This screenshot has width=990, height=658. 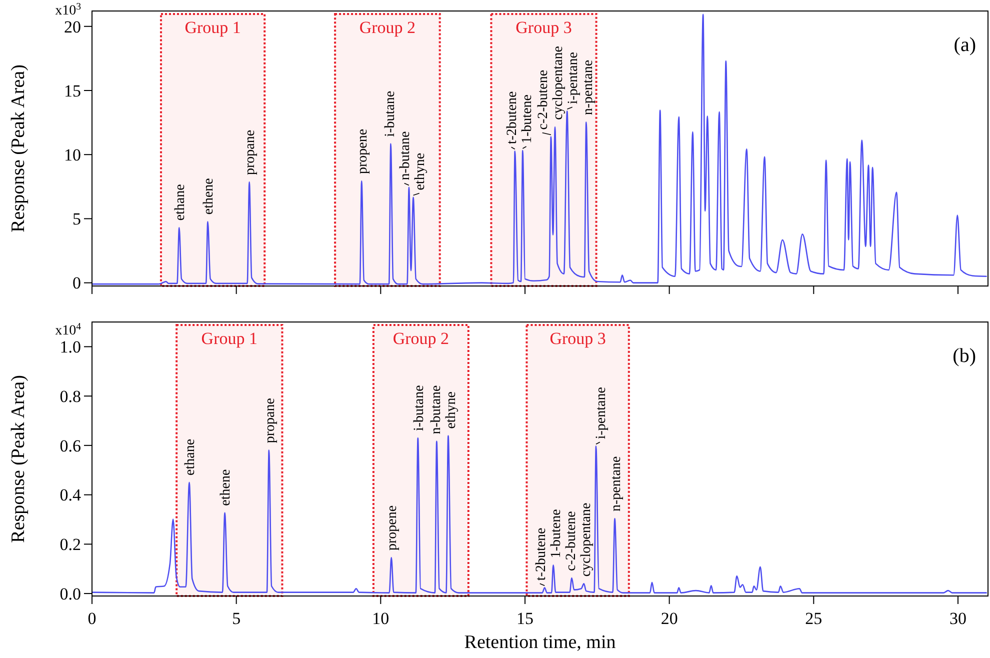 What do you see at coordinates (68, 9) in the screenshot?
I see `text: x10$^{3}$` at bounding box center [68, 9].